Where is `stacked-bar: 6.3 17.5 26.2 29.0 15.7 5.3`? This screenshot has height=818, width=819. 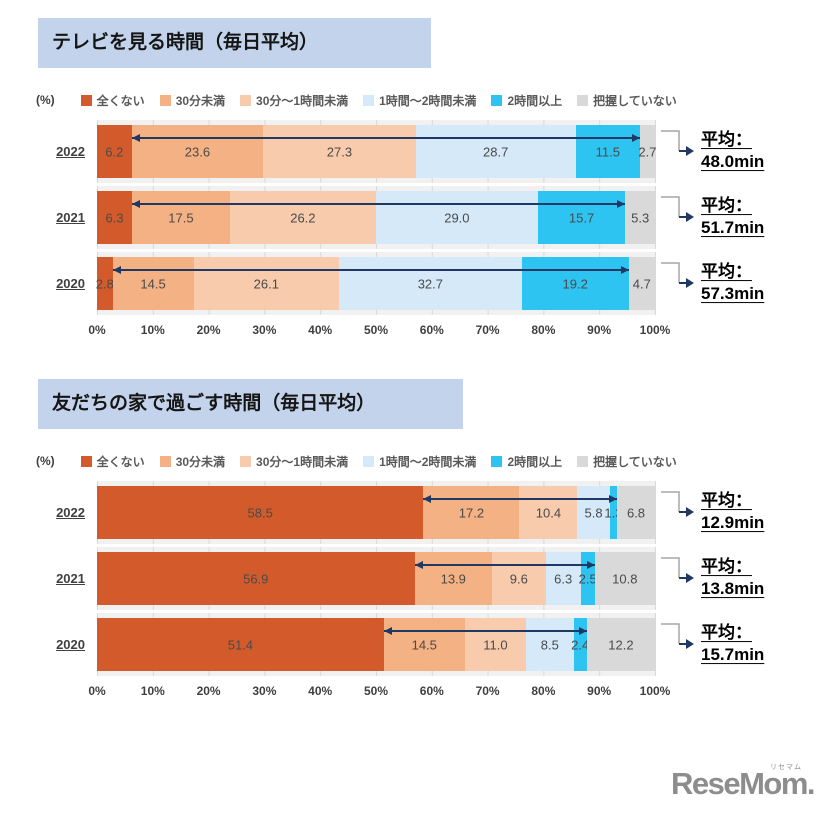 stacked-bar: 6.3 17.5 26.2 29.0 15.7 5.3 is located at coordinates (376, 217).